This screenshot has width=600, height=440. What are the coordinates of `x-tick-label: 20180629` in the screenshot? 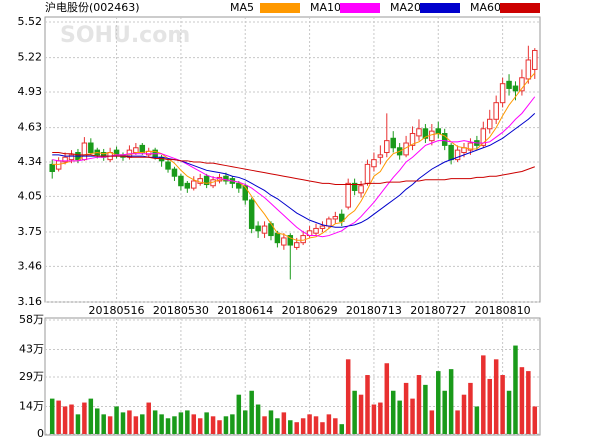 It's located at (310, 310).